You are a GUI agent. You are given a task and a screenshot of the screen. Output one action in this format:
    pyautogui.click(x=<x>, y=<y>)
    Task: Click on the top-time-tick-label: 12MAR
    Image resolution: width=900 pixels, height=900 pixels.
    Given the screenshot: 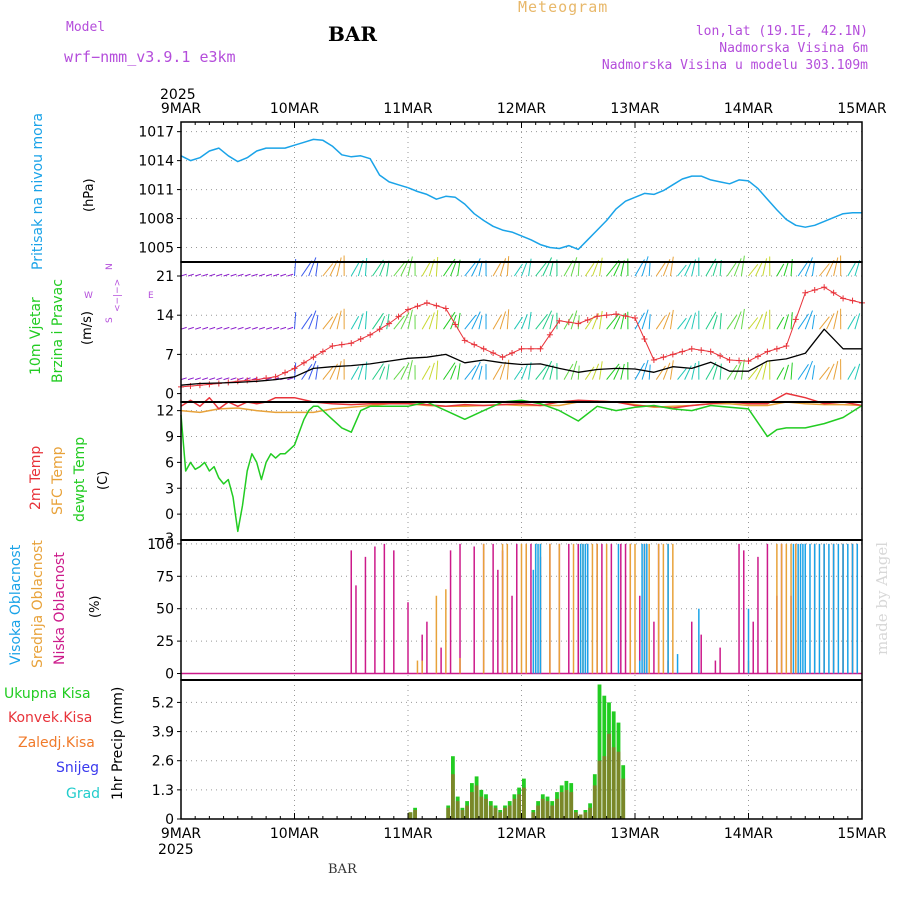 What is the action you would take?
    pyautogui.click(x=521, y=109)
    